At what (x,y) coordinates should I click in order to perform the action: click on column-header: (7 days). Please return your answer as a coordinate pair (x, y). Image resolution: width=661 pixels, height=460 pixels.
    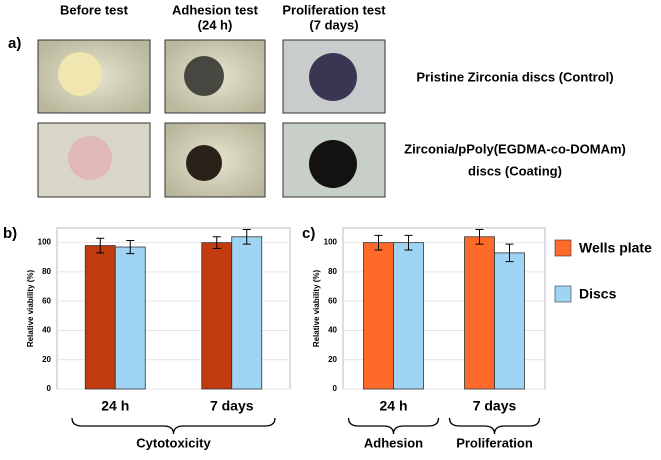
    Looking at the image, I should click on (333, 24).